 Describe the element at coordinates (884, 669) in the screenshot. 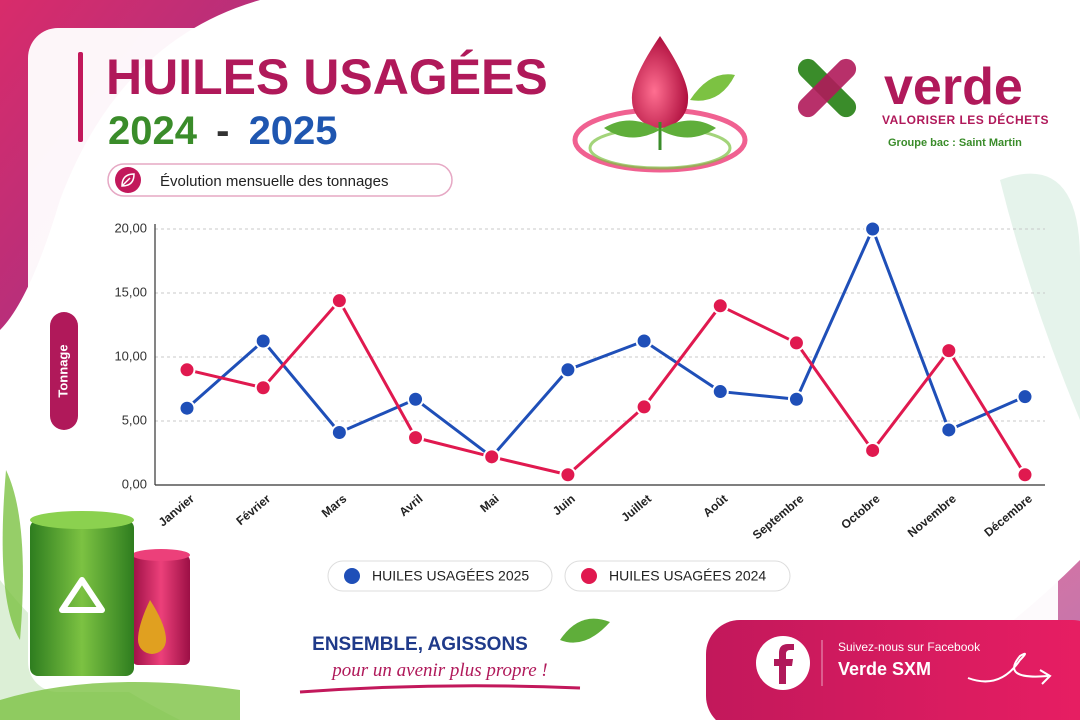

I see `facebook-page: Verde SXM` at that location.